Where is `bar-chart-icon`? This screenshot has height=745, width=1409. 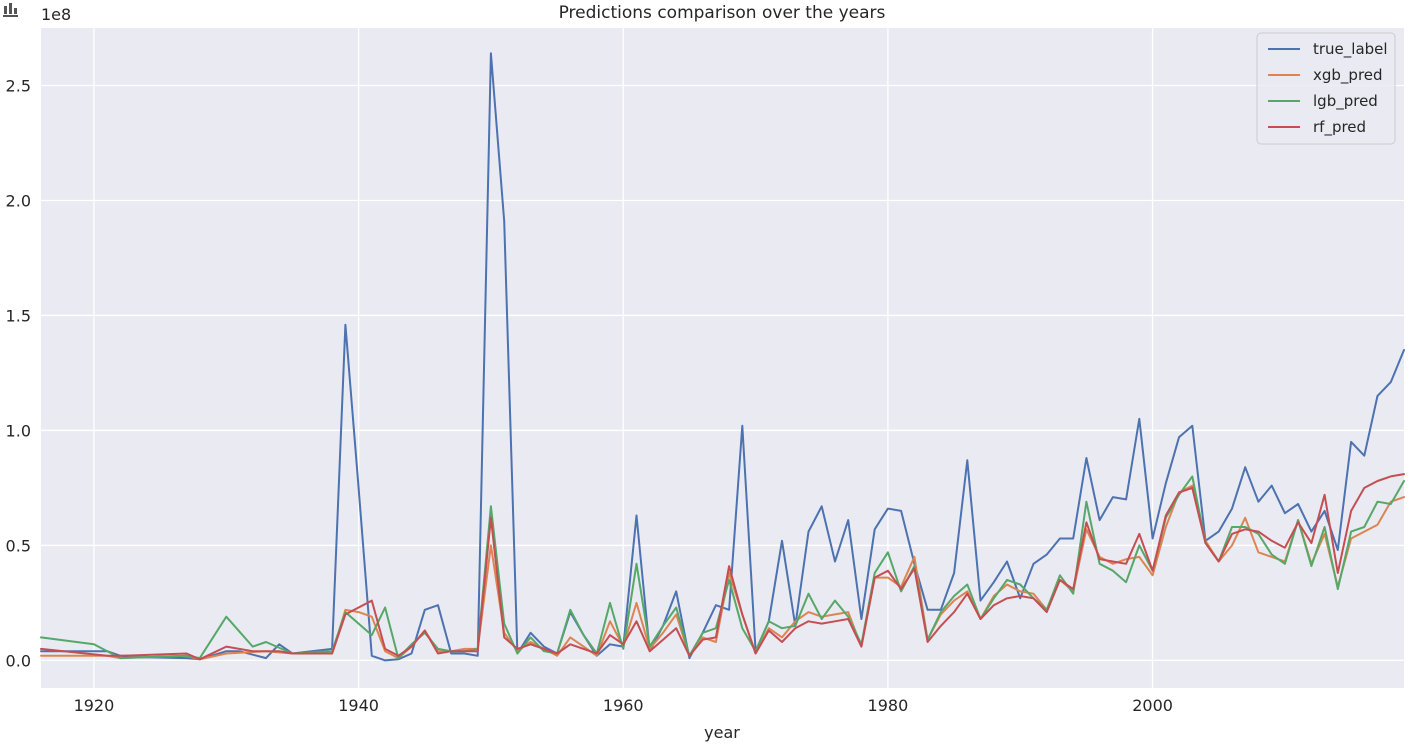
bar-chart-icon is located at coordinates (10, 10).